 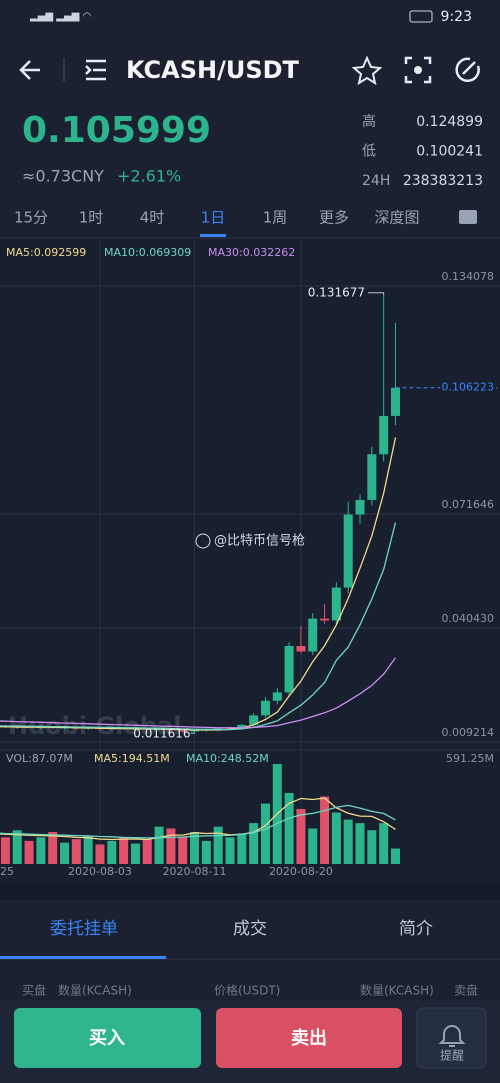 I want to click on timeframe-tab: 1时, so click(x=91, y=218).